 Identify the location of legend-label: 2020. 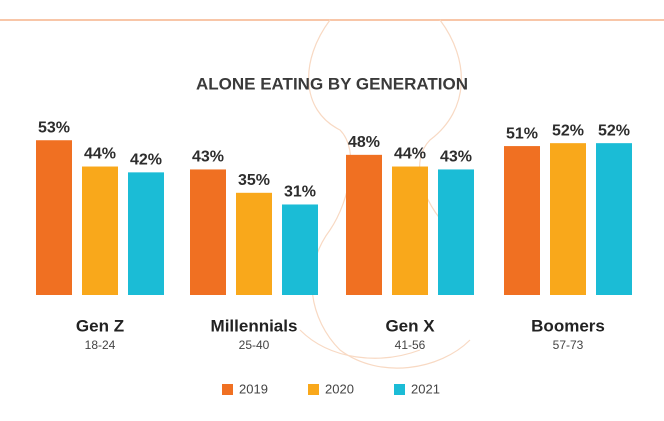
(339, 388).